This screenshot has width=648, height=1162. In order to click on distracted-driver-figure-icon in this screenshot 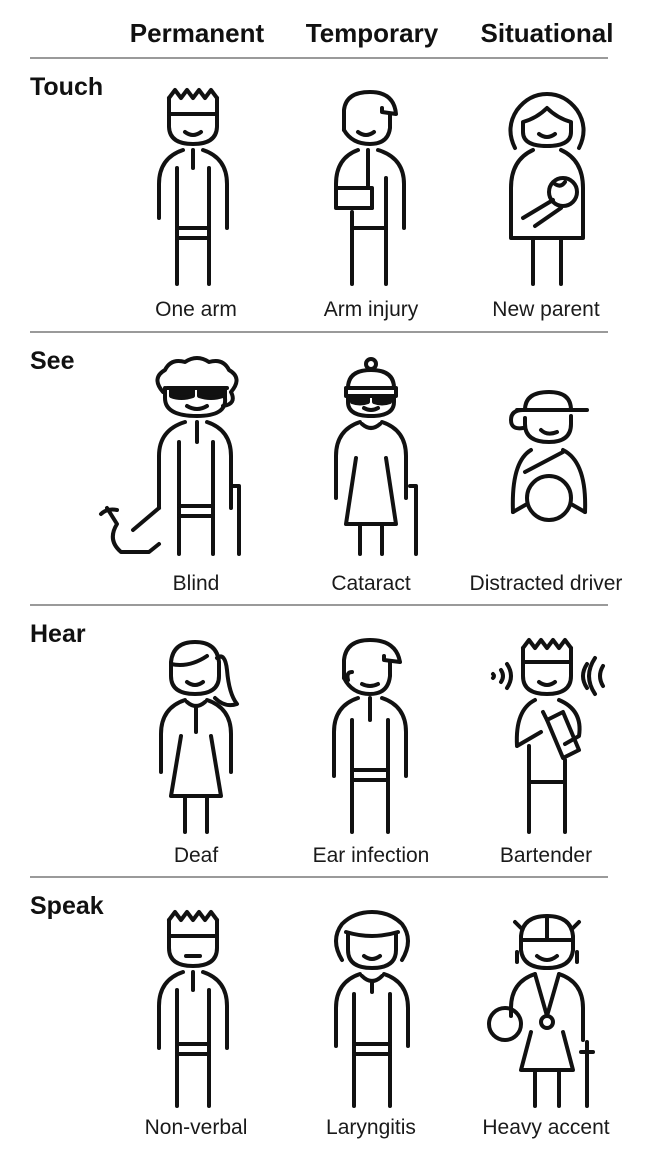, I will do `click(547, 495)`.